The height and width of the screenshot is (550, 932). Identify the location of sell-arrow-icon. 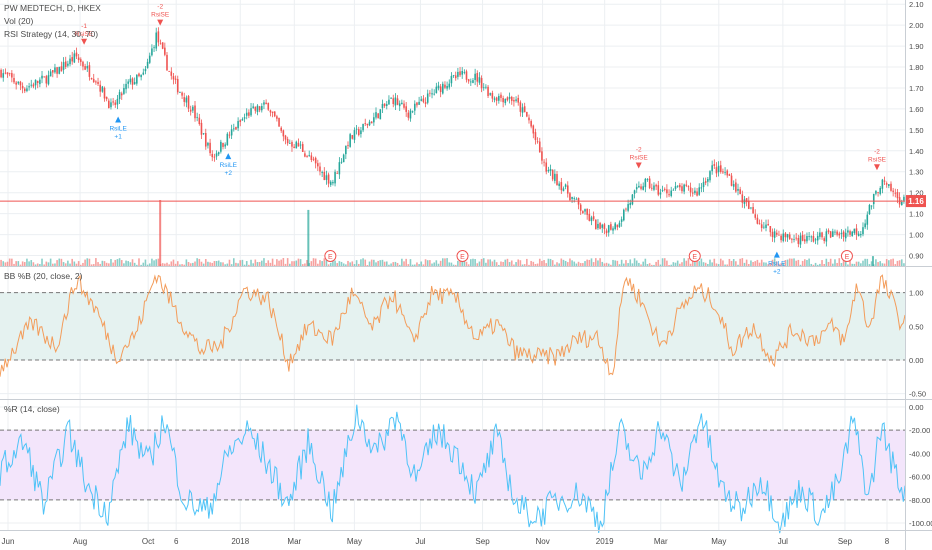
(638, 165).